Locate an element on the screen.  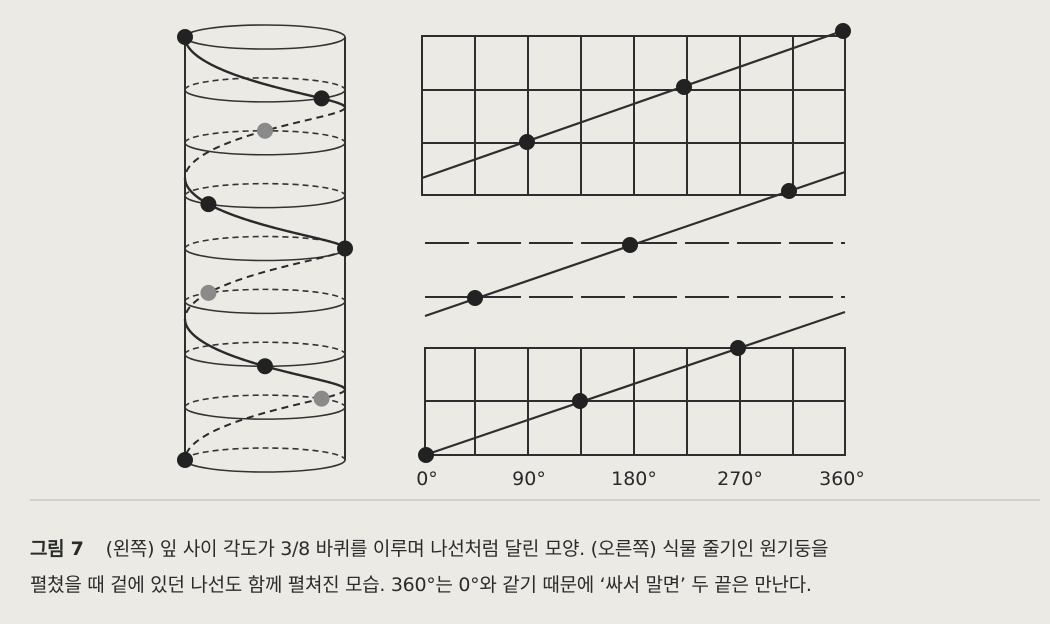
bottom-grid-lines is located at coordinates (635, 401).